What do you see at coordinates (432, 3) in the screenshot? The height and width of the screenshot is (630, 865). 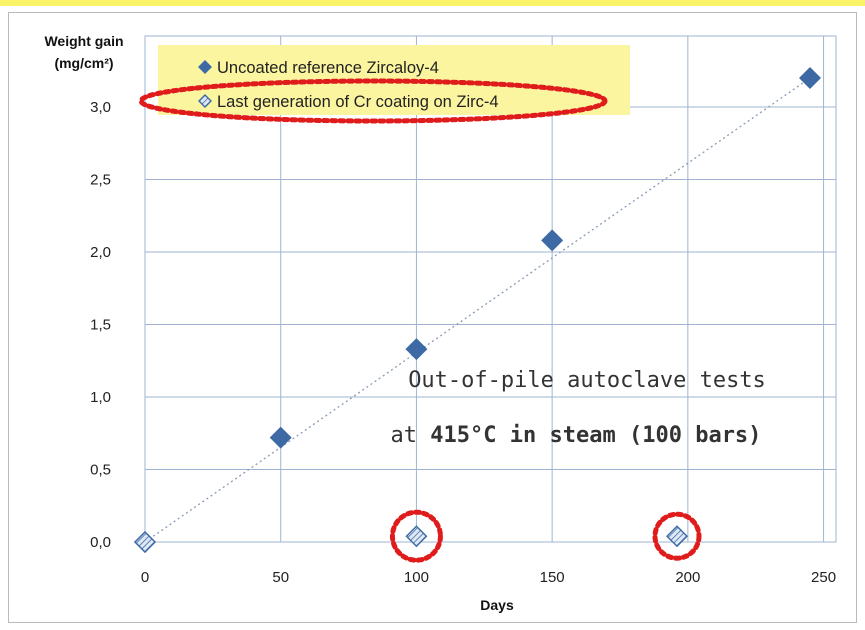 I see `top-strip` at bounding box center [432, 3].